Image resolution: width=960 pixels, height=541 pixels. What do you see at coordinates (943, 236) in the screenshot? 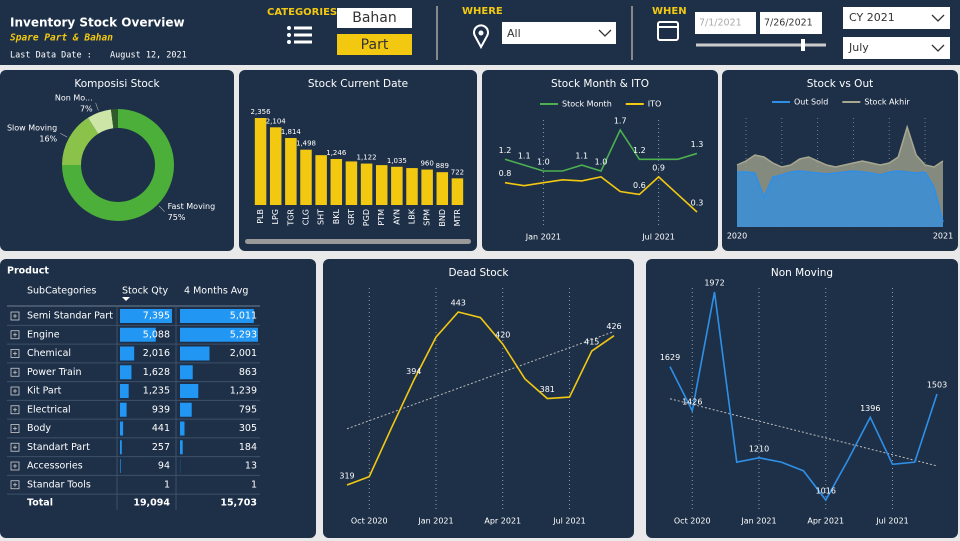
I see `x-tick-label: 2021` at bounding box center [943, 236].